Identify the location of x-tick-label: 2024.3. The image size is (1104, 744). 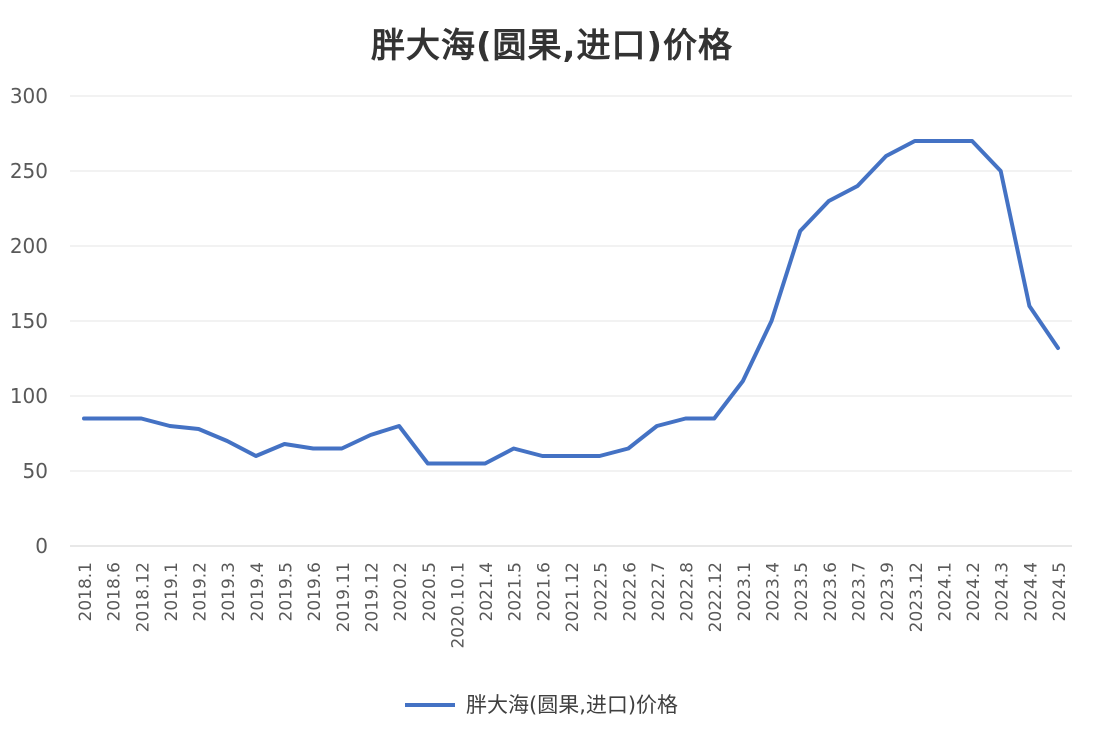
(1003, 591).